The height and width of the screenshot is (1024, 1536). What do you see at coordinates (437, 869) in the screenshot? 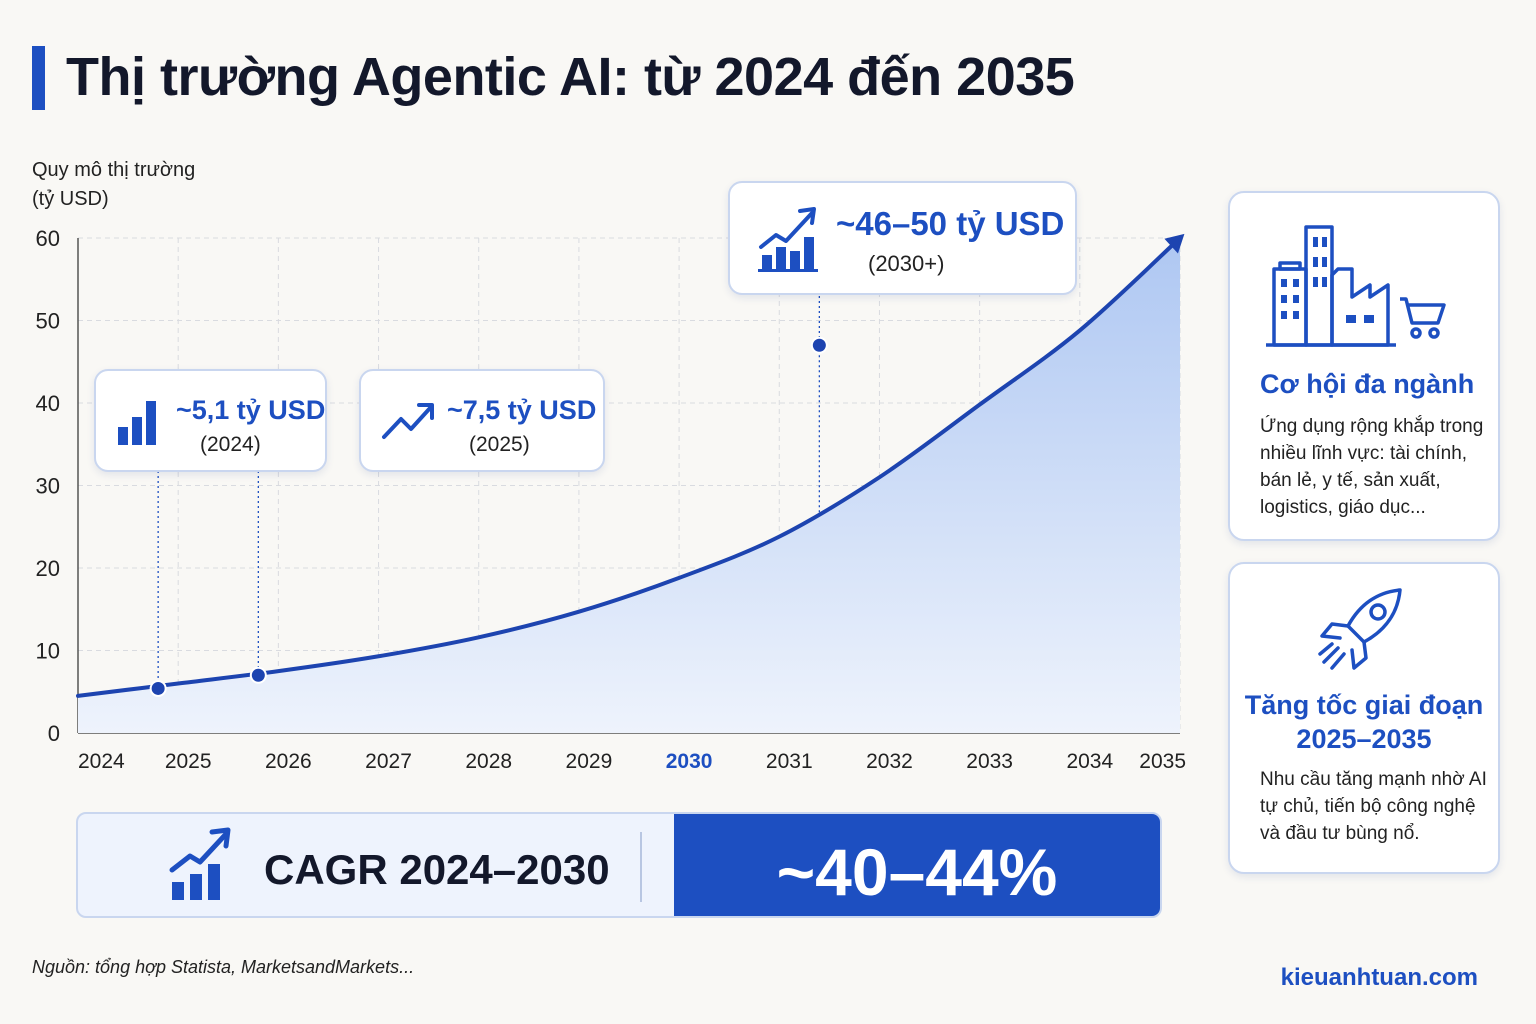
I see `cagr-label: CAGR 2024–2030` at bounding box center [437, 869].